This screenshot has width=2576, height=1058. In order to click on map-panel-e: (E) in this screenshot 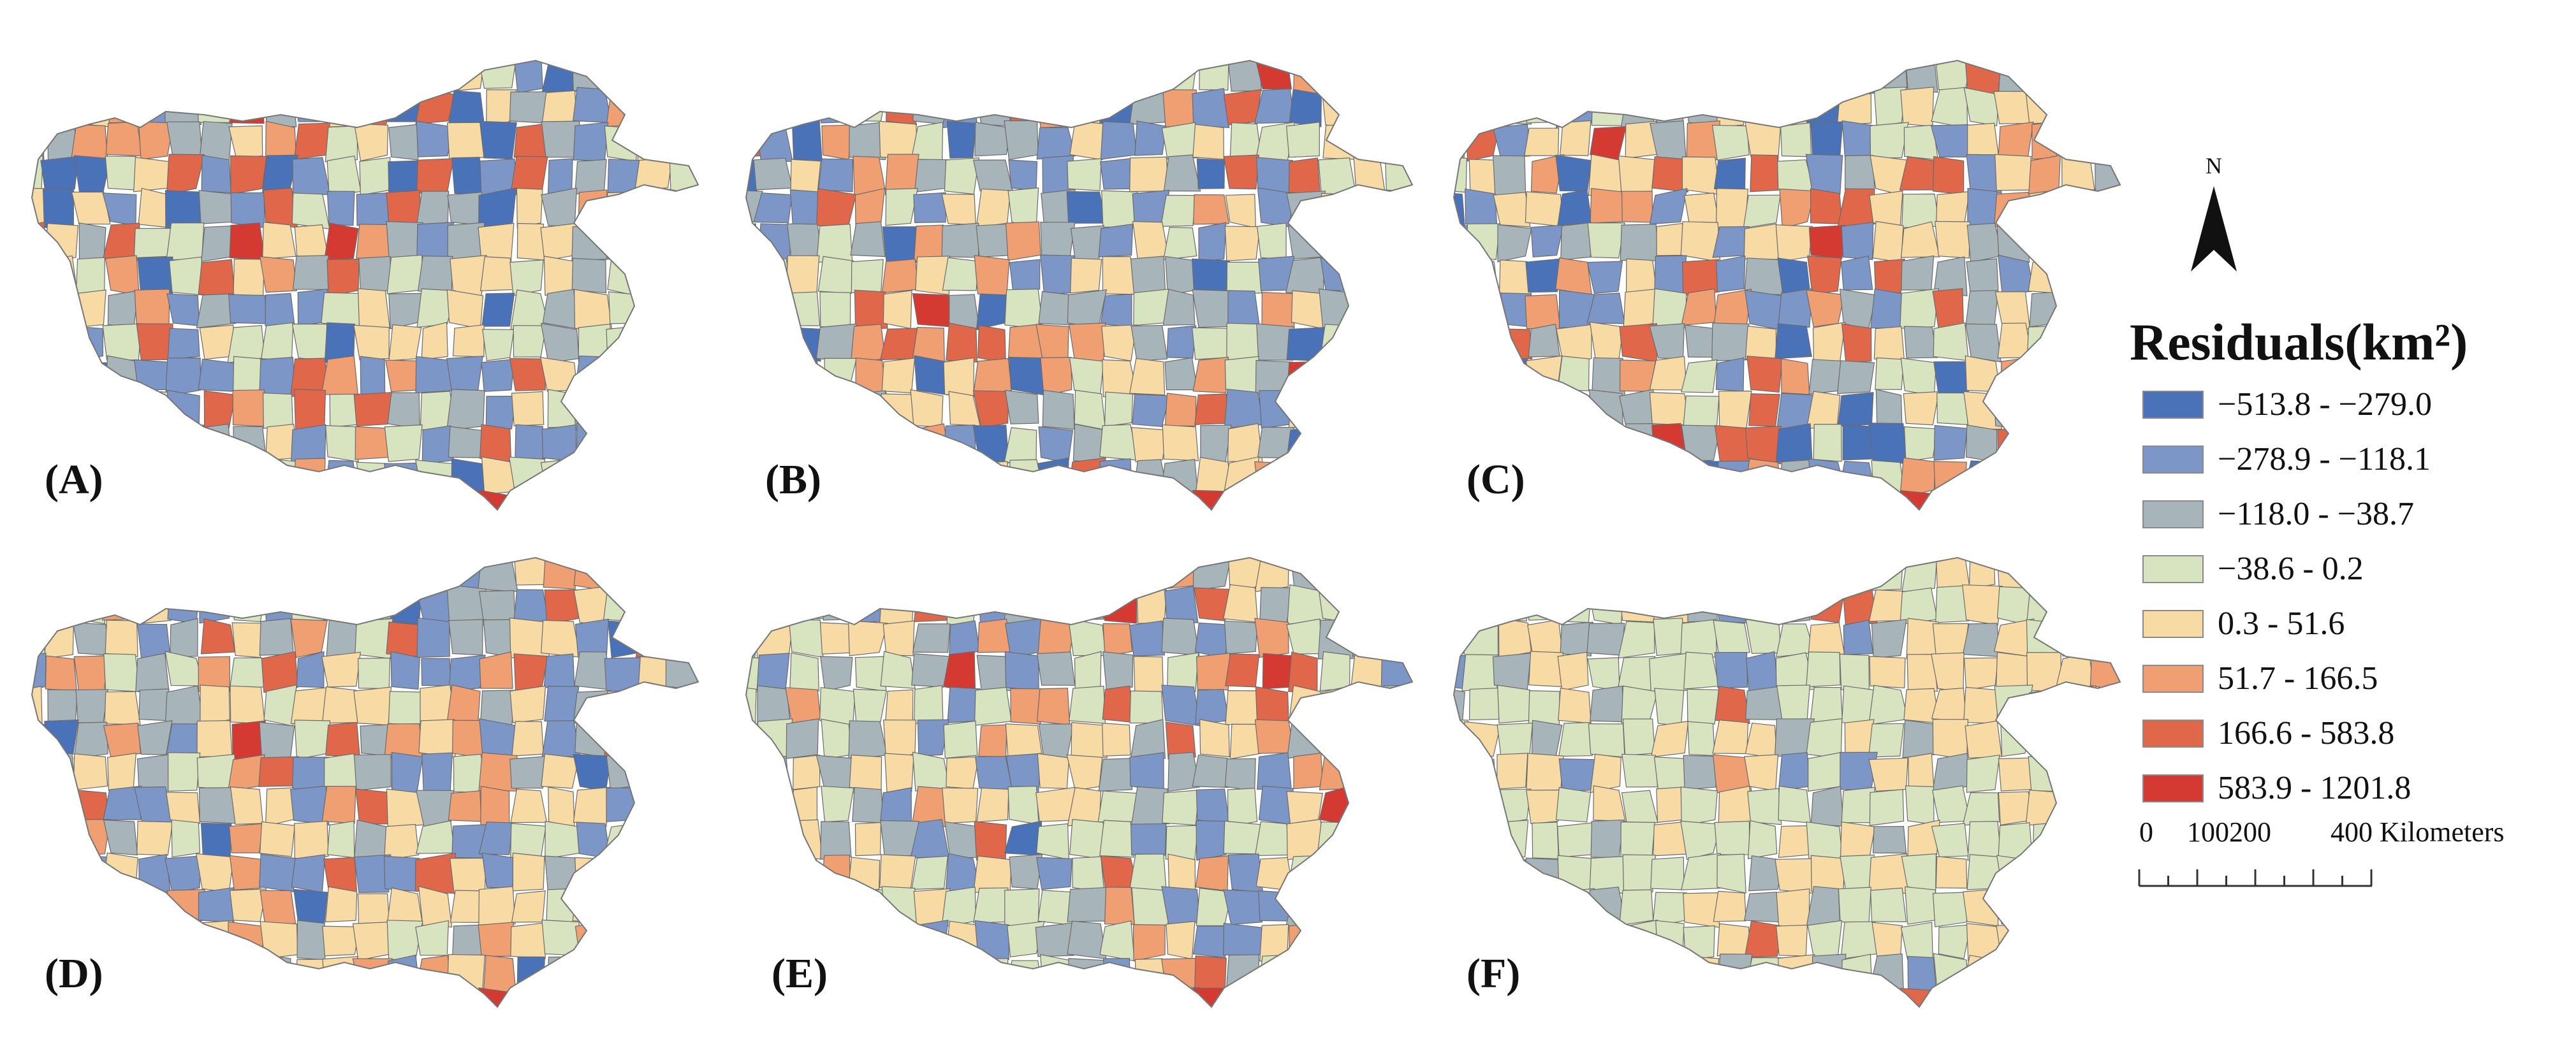, I will do `click(1071, 806)`.